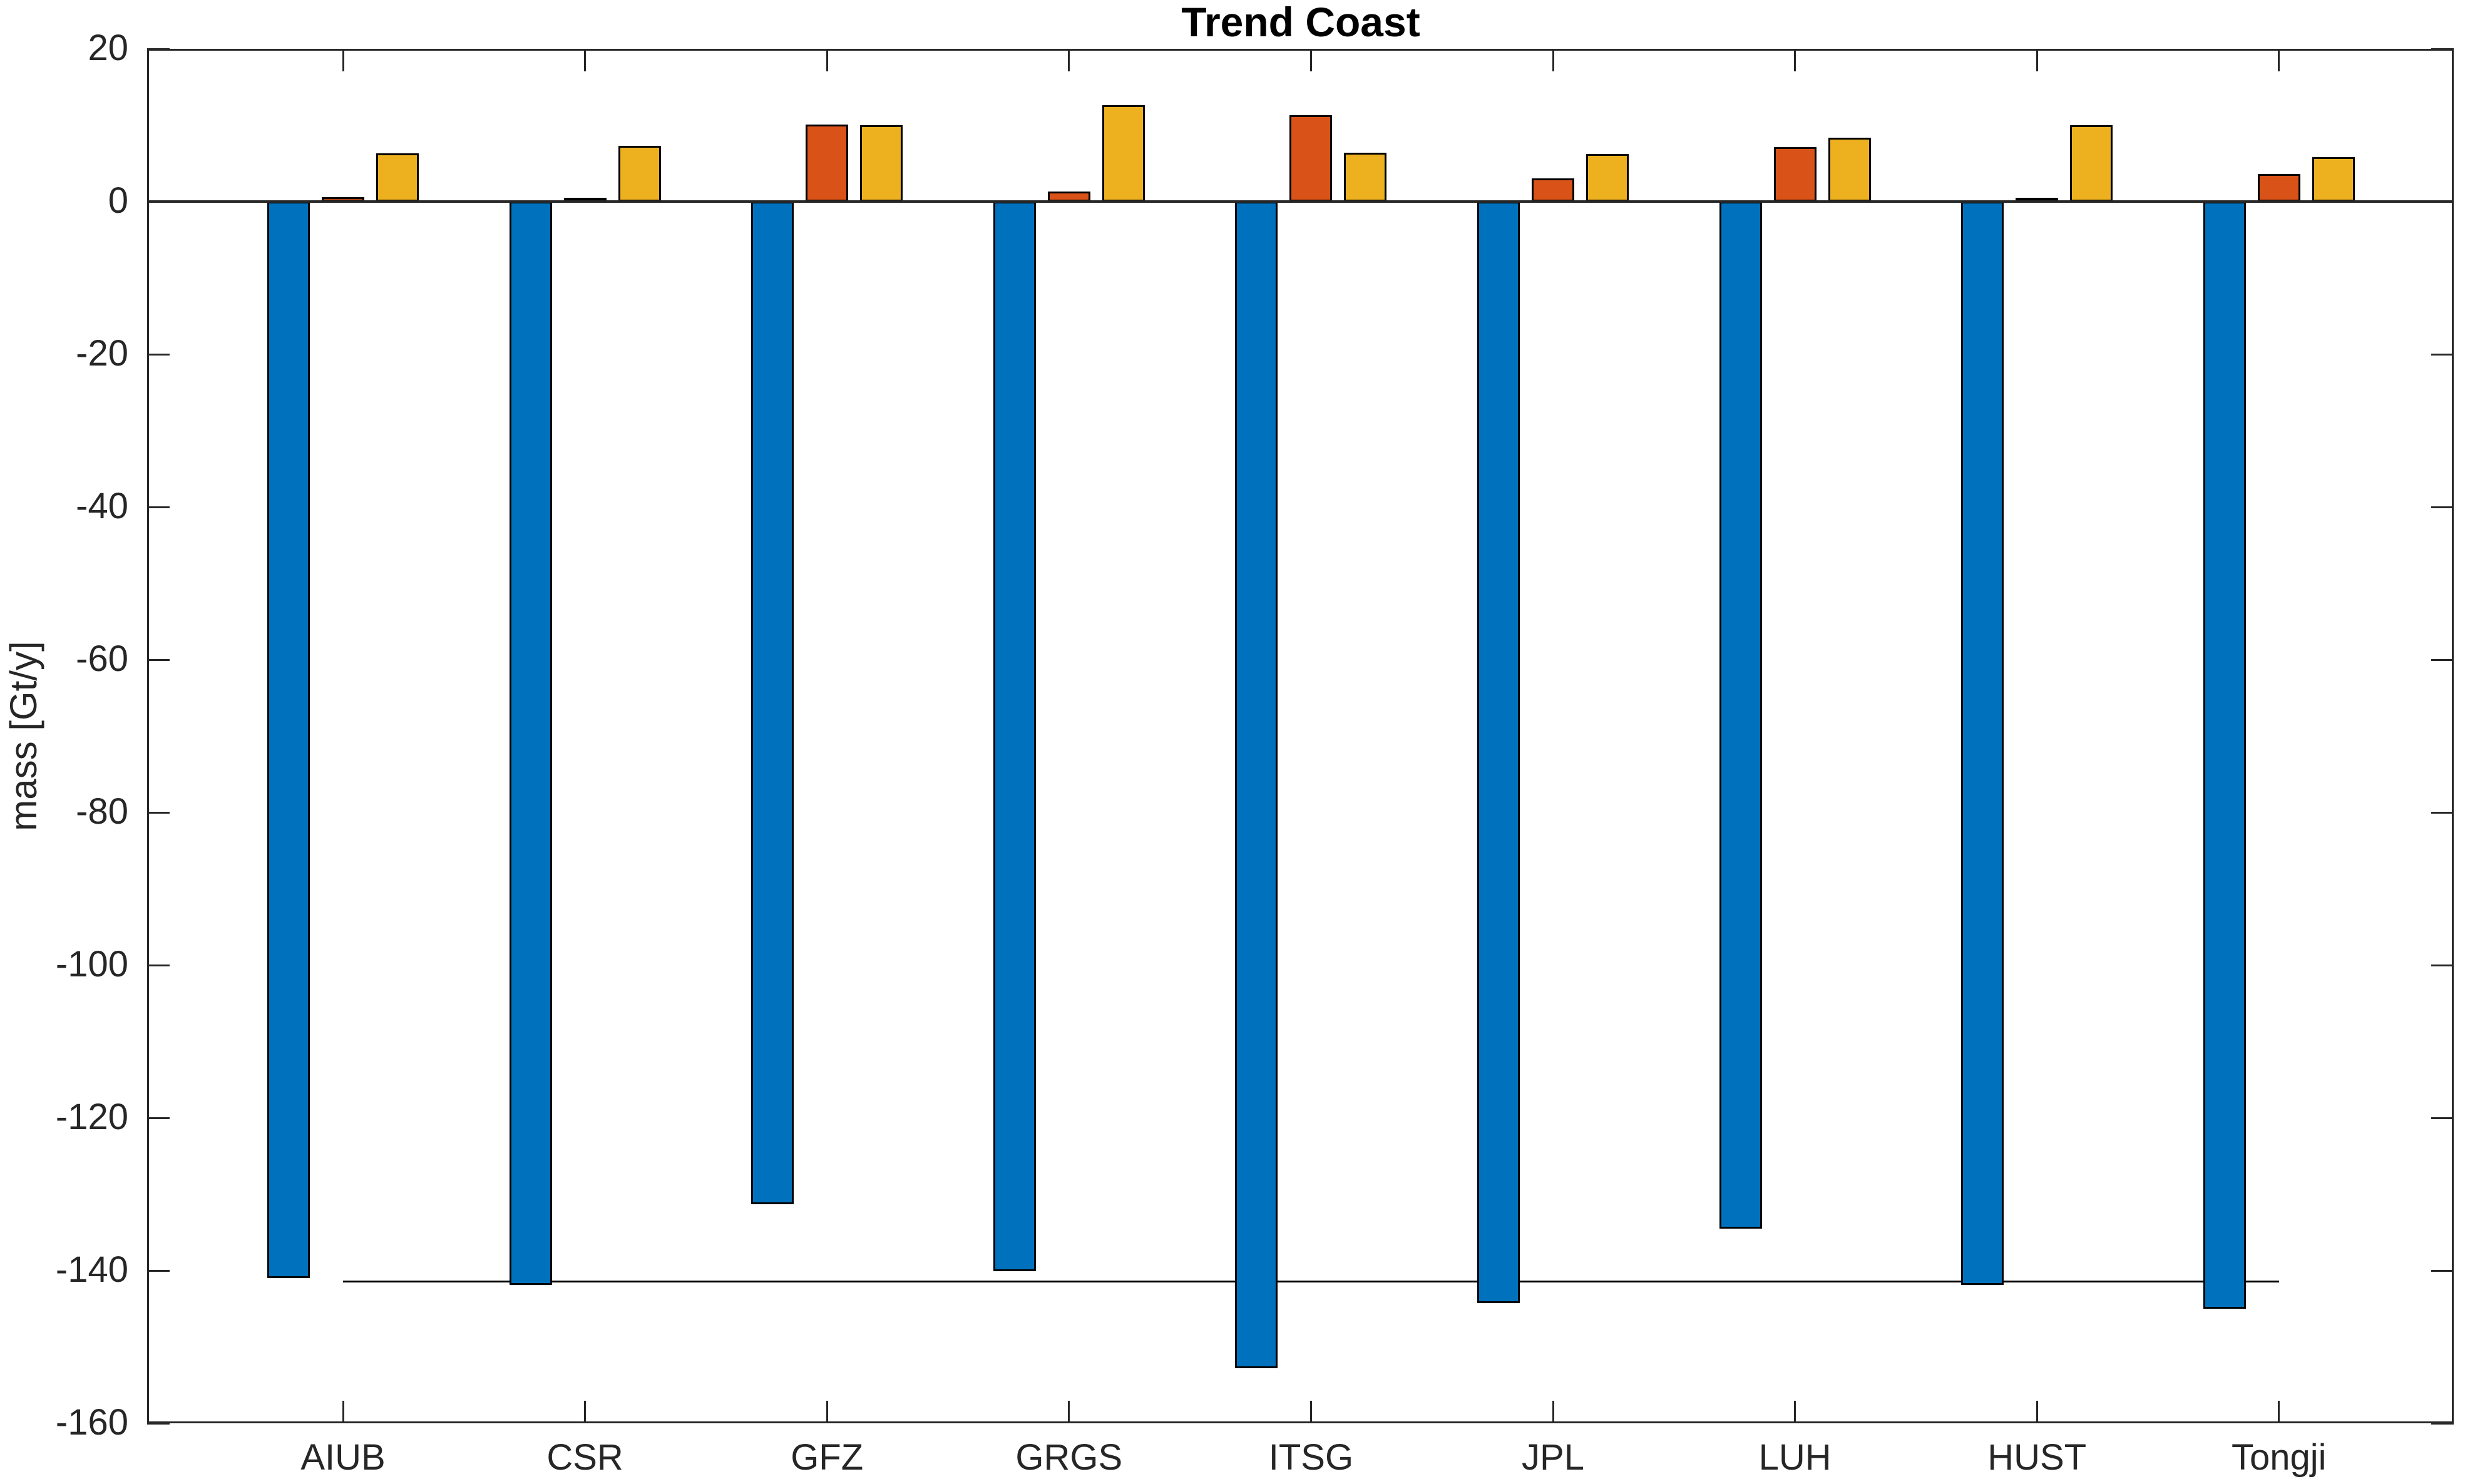  I want to click on y-tick-label-20: 20, so click(108, 47).